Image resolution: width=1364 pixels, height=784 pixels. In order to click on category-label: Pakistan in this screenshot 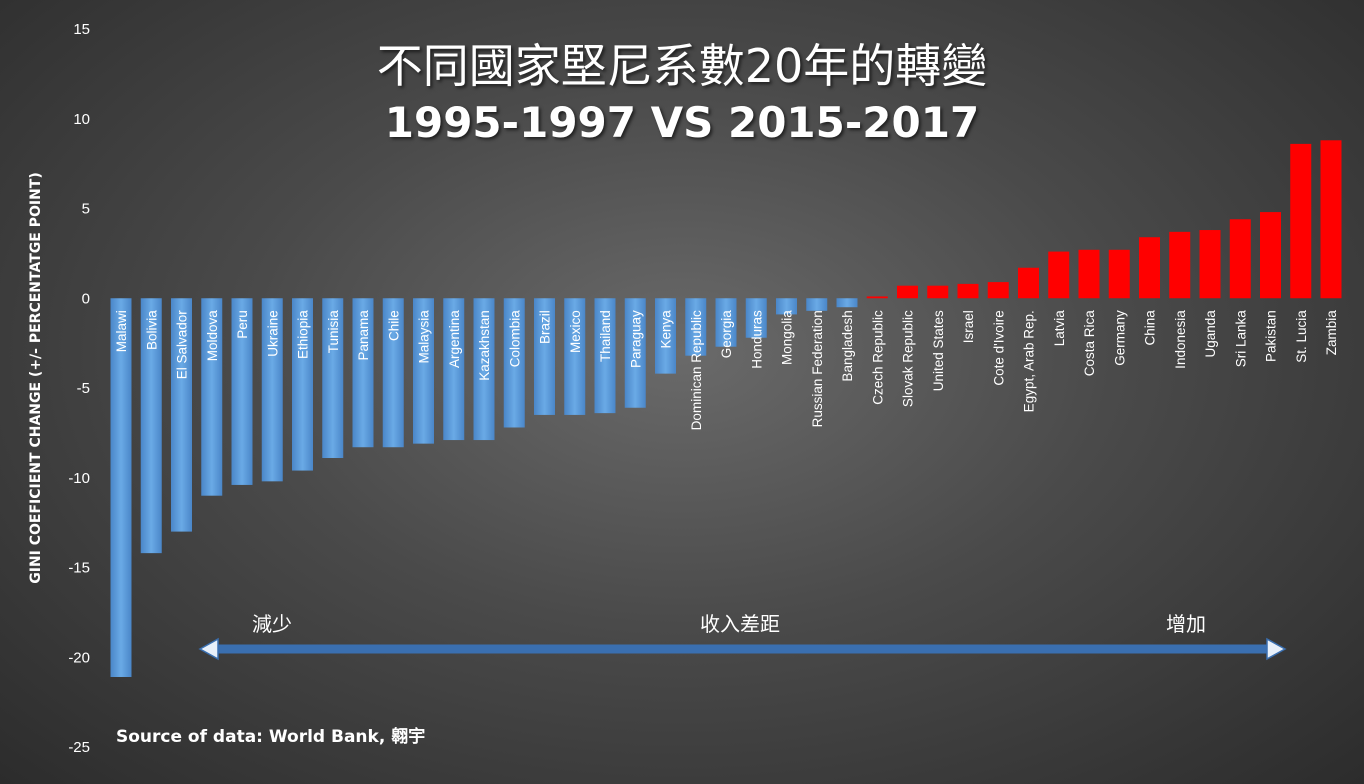, I will do `click(1271, 336)`.